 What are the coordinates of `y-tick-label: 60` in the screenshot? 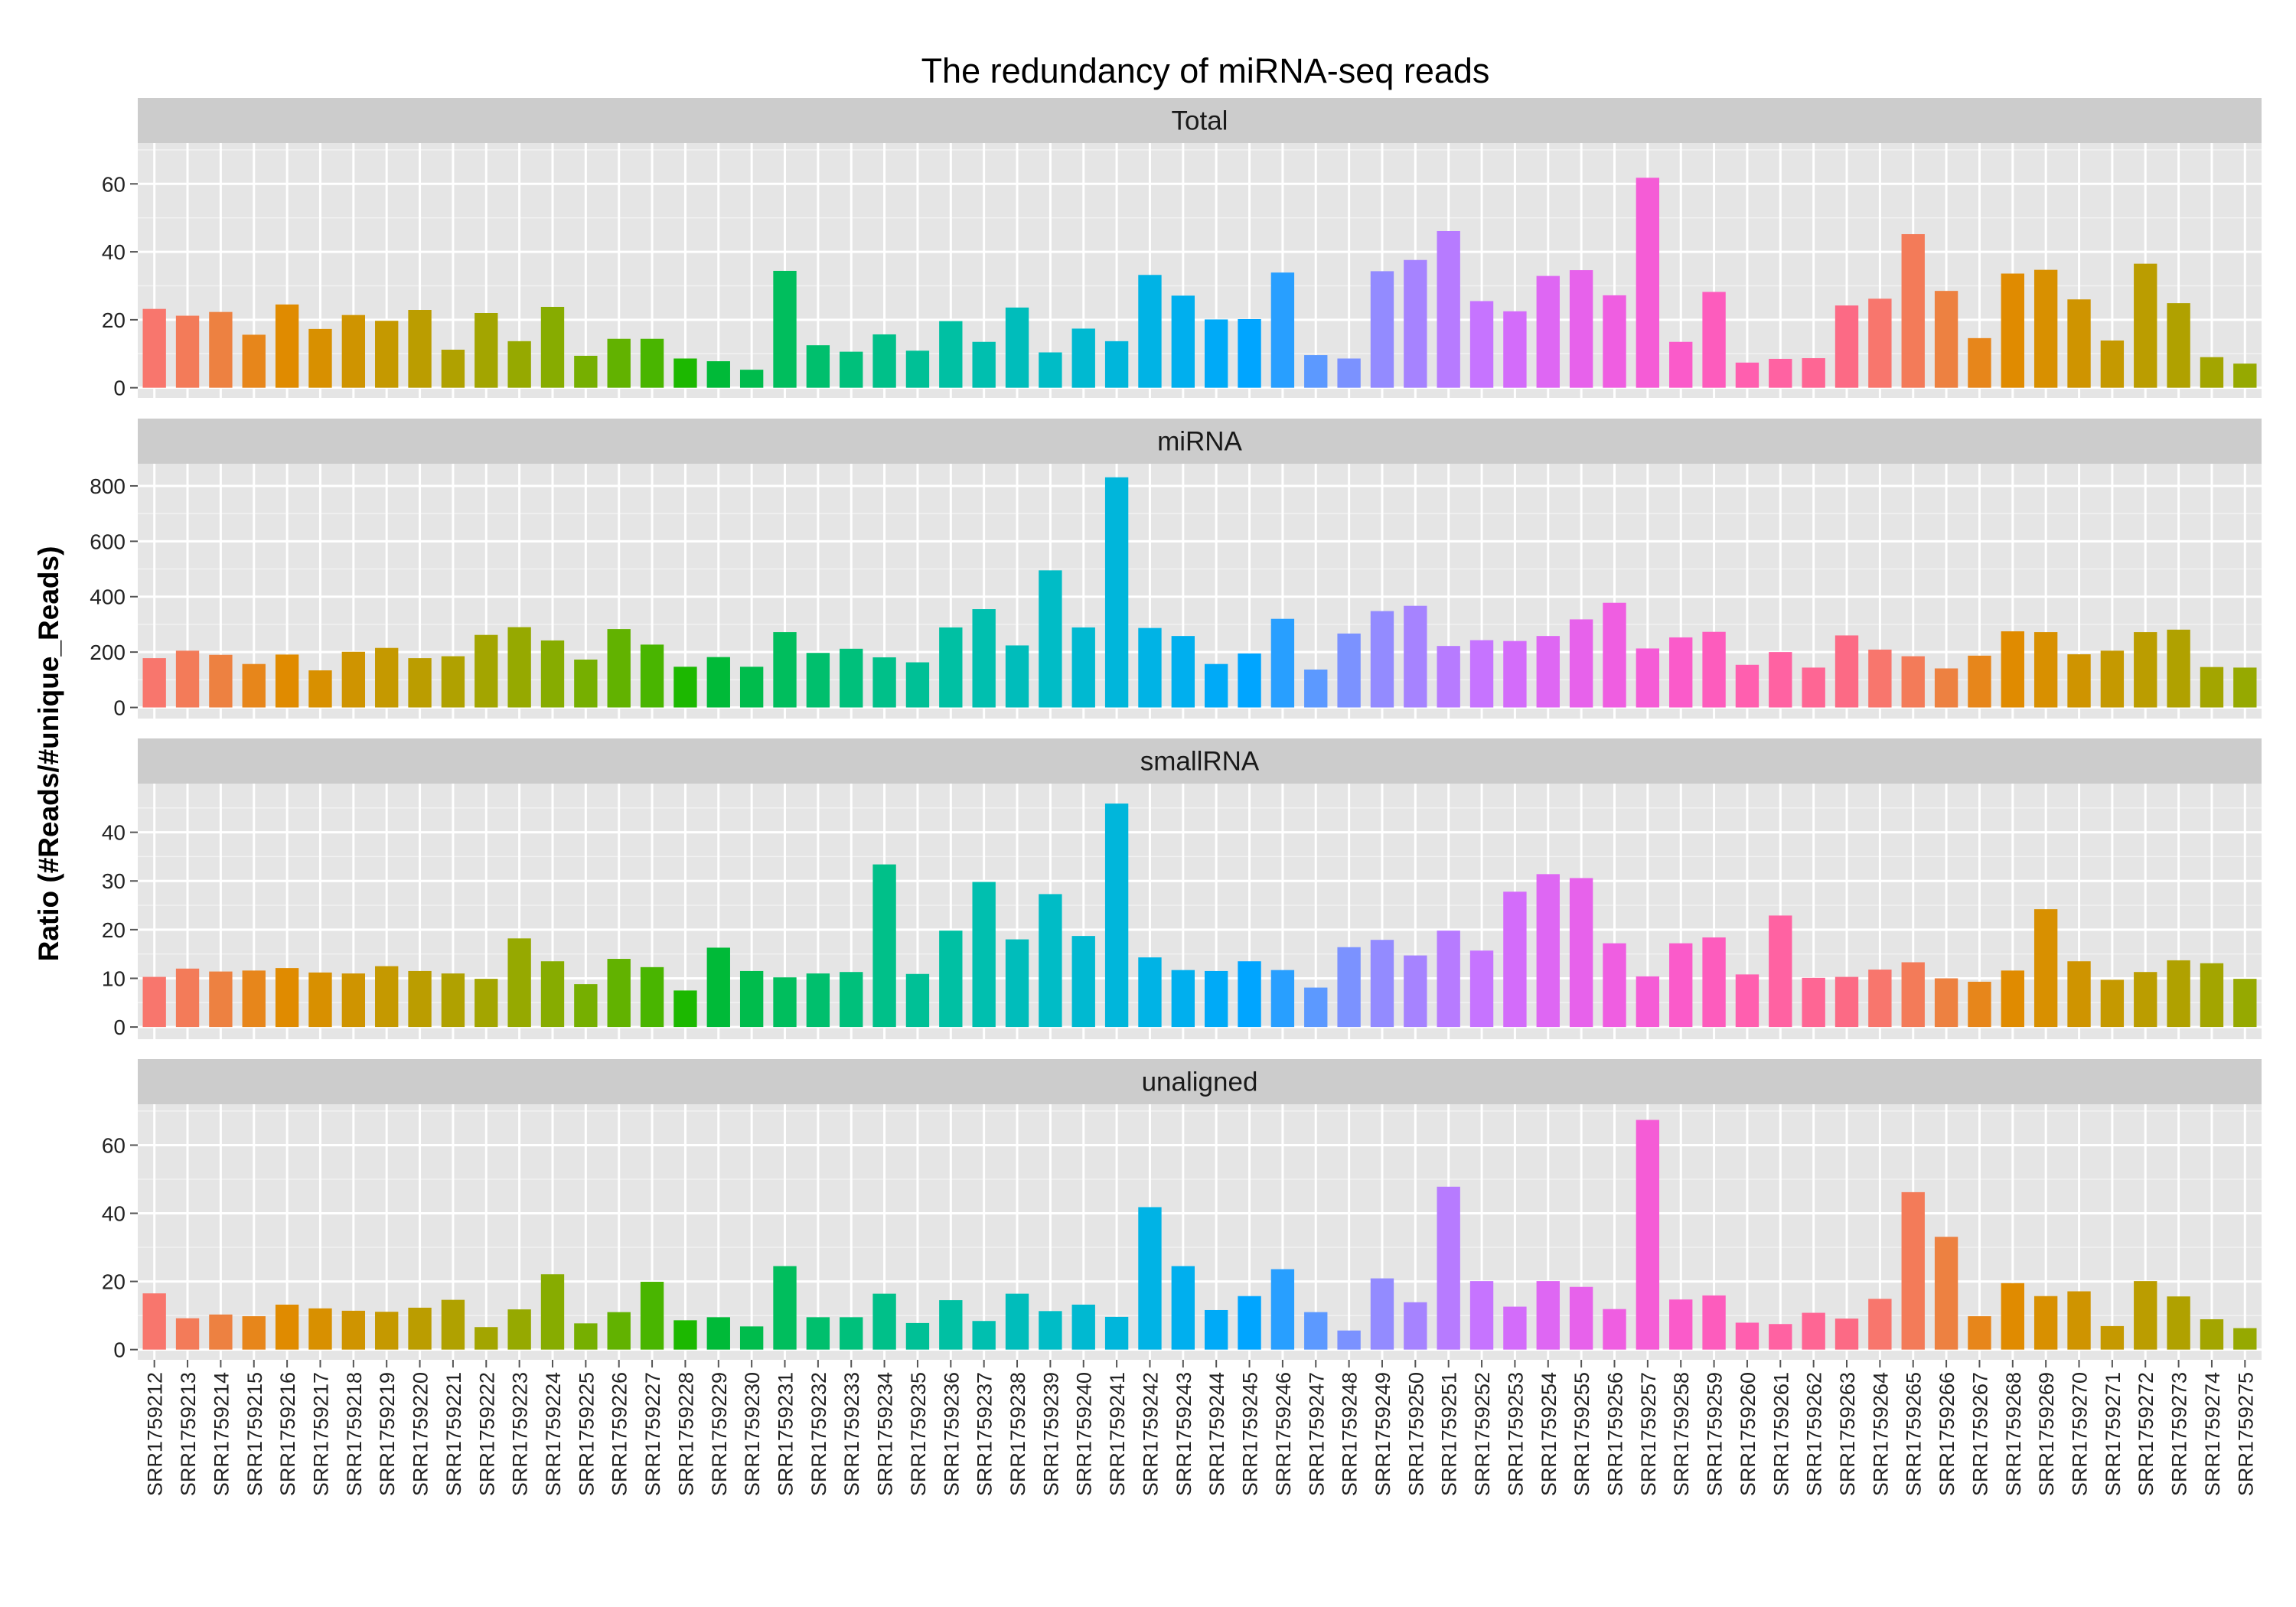 It's located at (114, 184).